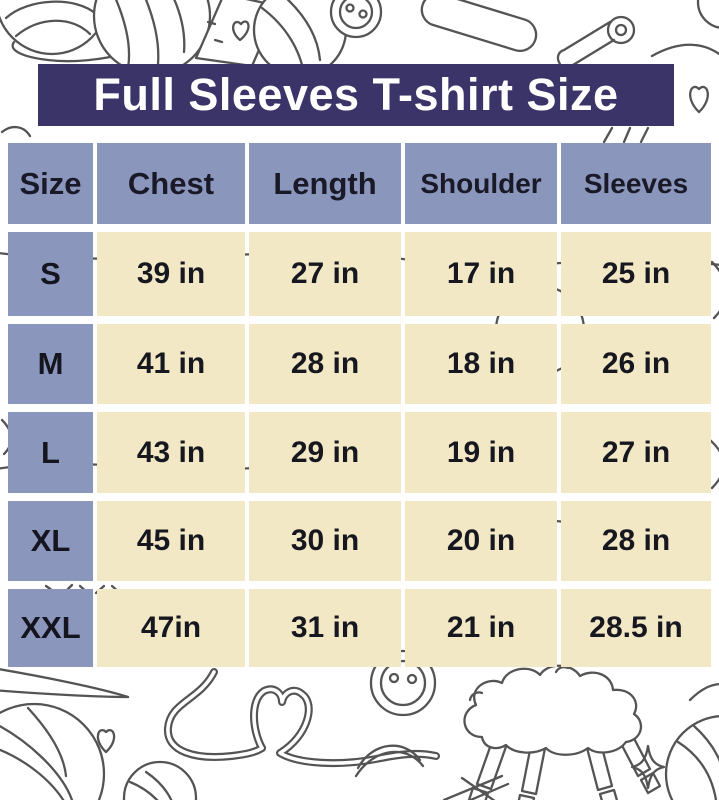 Image resolution: width=719 pixels, height=800 pixels. What do you see at coordinates (325, 452) in the screenshot?
I see `cell-l-length: 29 in` at bounding box center [325, 452].